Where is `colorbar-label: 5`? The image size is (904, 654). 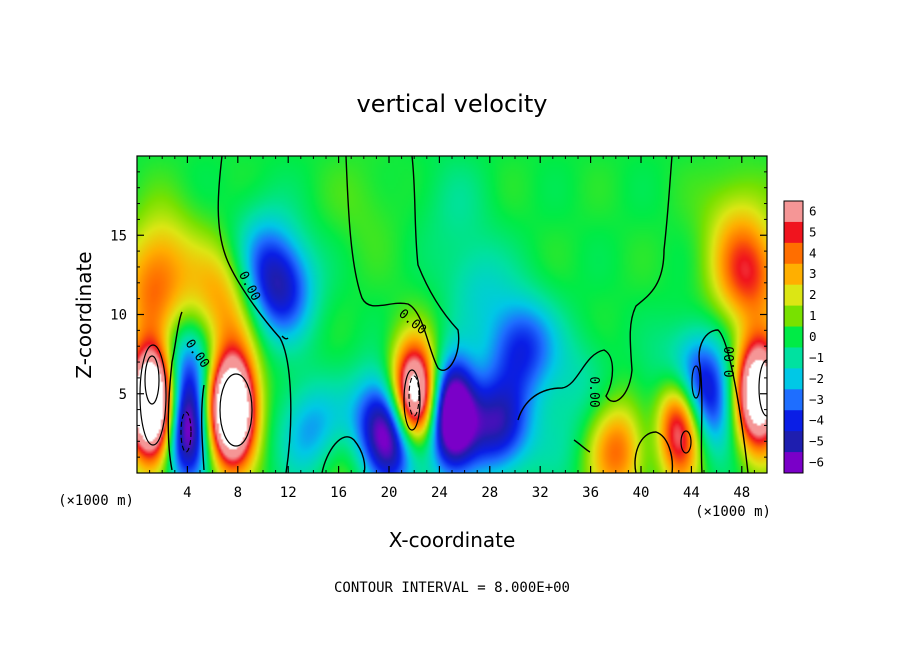
colorbar-label: 5 is located at coordinates (813, 231).